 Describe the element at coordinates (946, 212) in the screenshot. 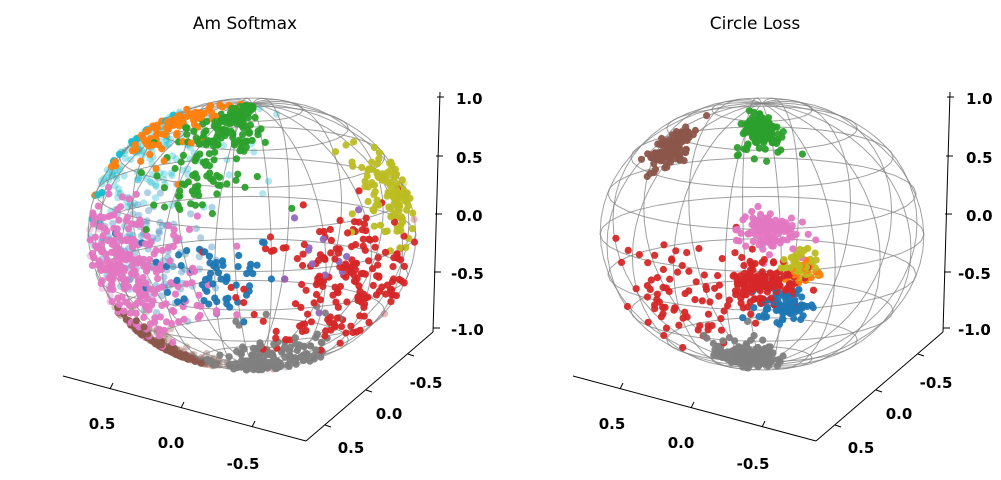

I see `z-axis-line` at that location.